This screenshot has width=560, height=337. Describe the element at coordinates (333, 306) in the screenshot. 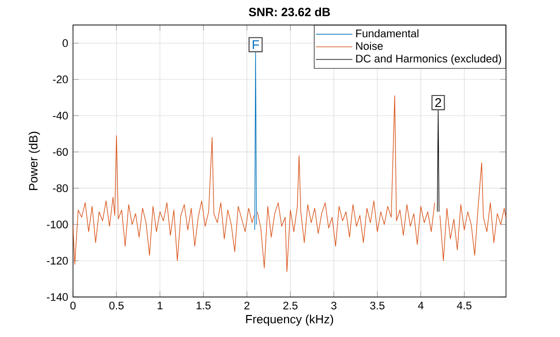

I see `x-tick-label: 3` at that location.